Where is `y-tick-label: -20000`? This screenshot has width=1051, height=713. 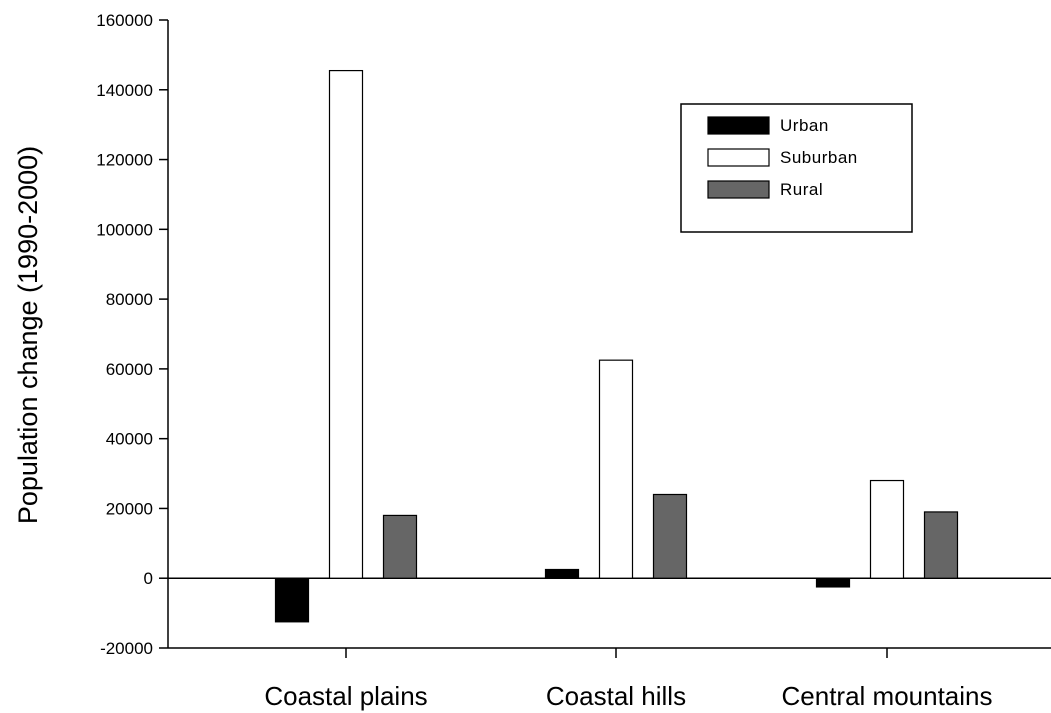
y-tick-label: -20000 is located at coordinates (126, 648).